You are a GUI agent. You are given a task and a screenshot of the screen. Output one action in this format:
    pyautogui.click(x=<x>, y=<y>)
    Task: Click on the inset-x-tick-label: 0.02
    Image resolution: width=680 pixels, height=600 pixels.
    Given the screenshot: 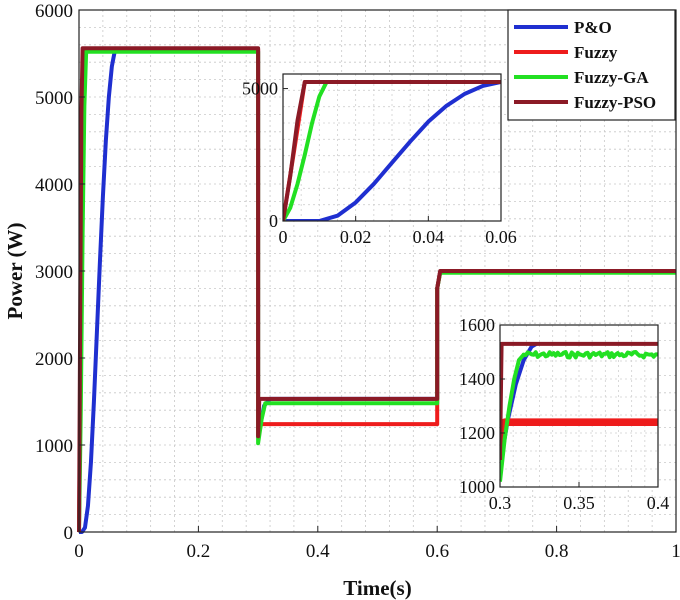 What is the action you would take?
    pyautogui.click(x=356, y=237)
    